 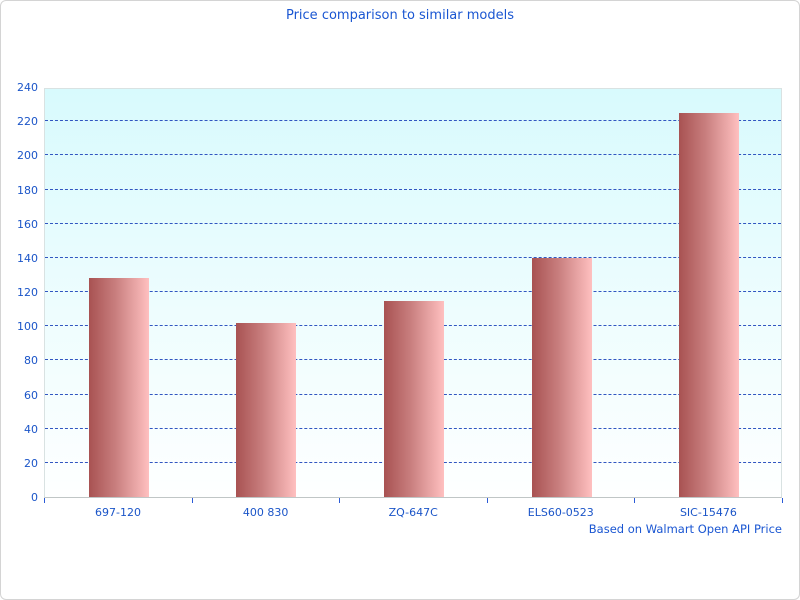 What do you see at coordinates (27, 190) in the screenshot?
I see `y-tick-label: 180` at bounding box center [27, 190].